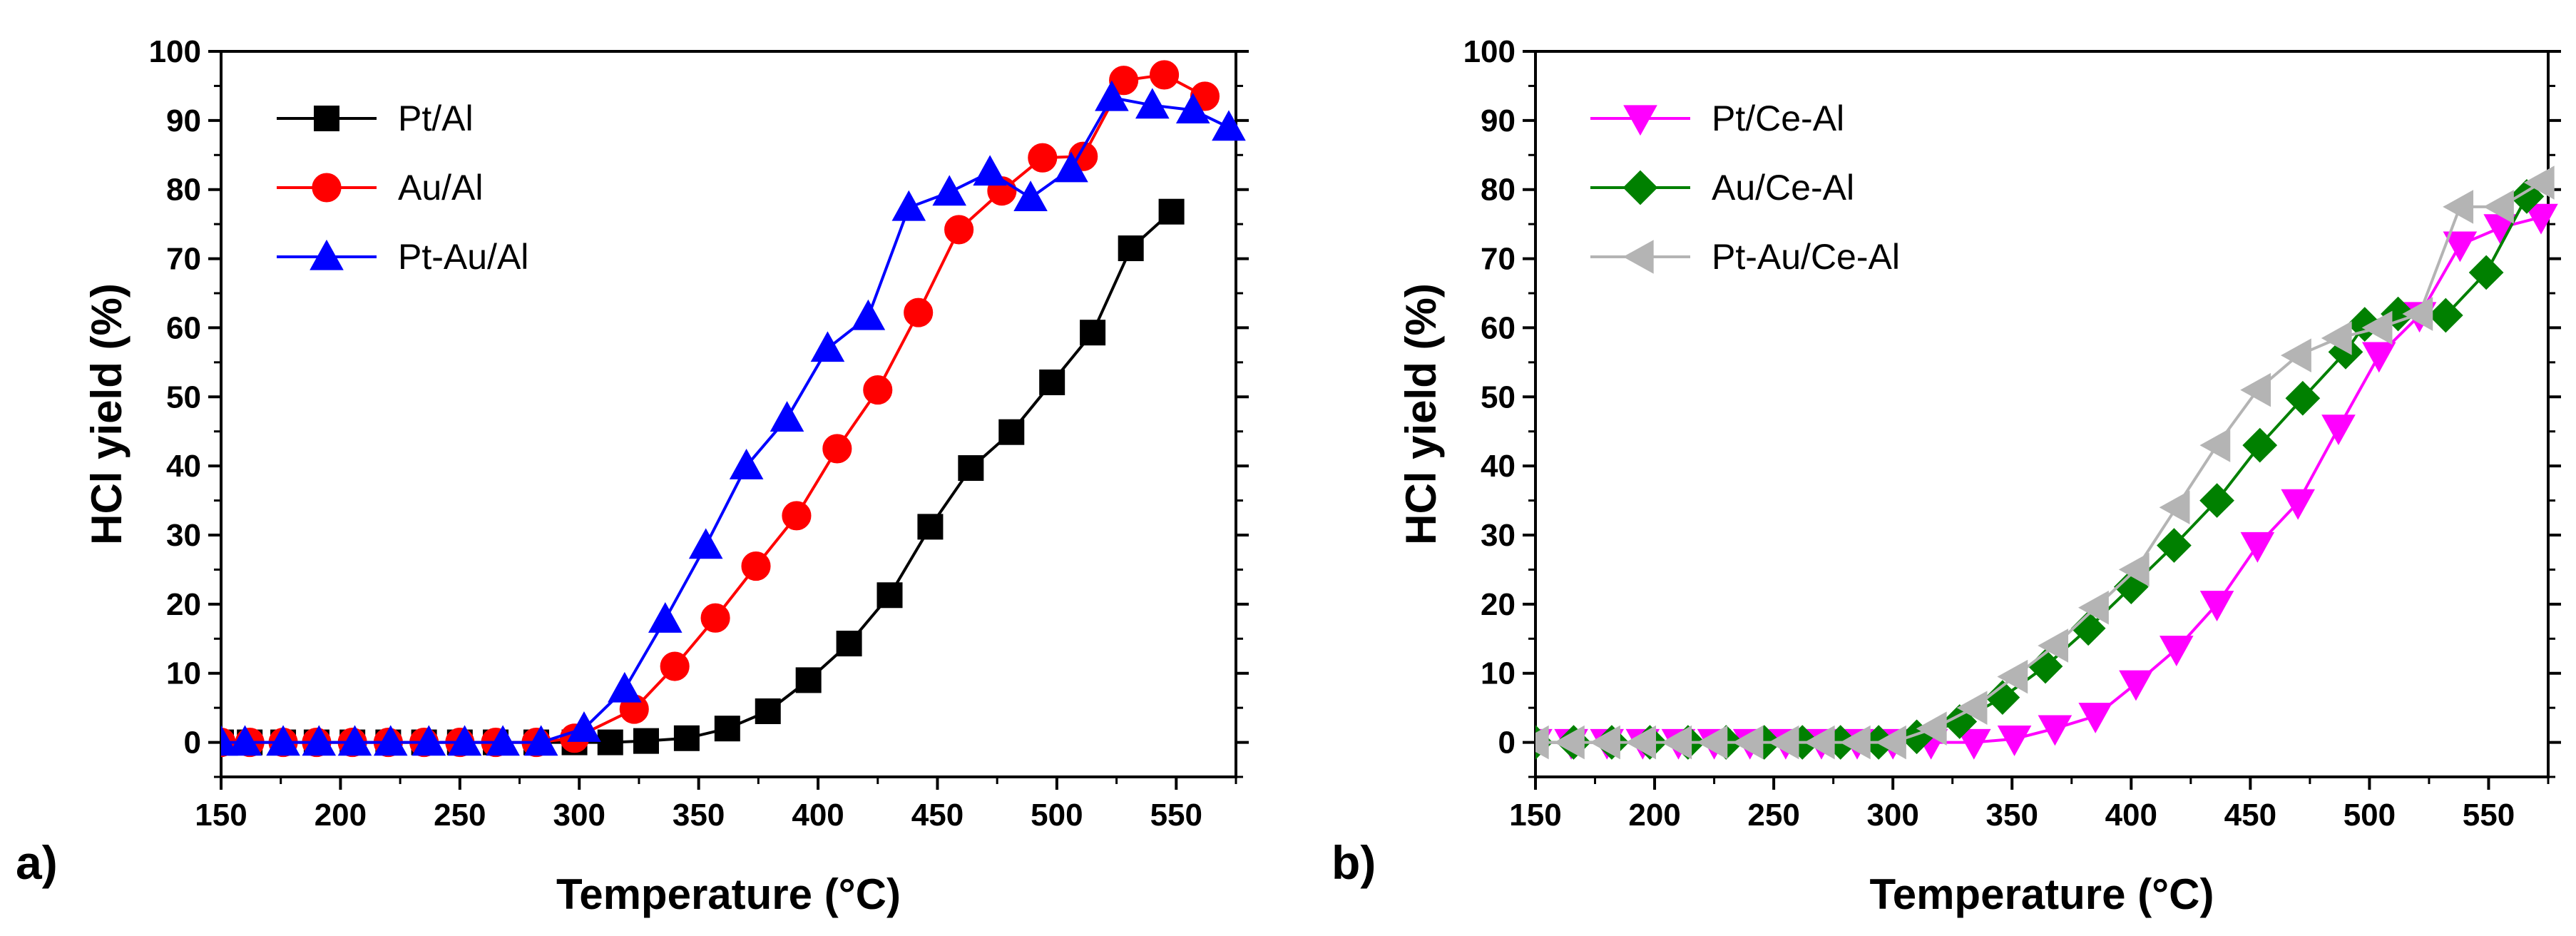 The width and height of the screenshot is (2576, 936). What do you see at coordinates (1778, 118) in the screenshot?
I see `legend-label: Pt/Ce-Al` at bounding box center [1778, 118].